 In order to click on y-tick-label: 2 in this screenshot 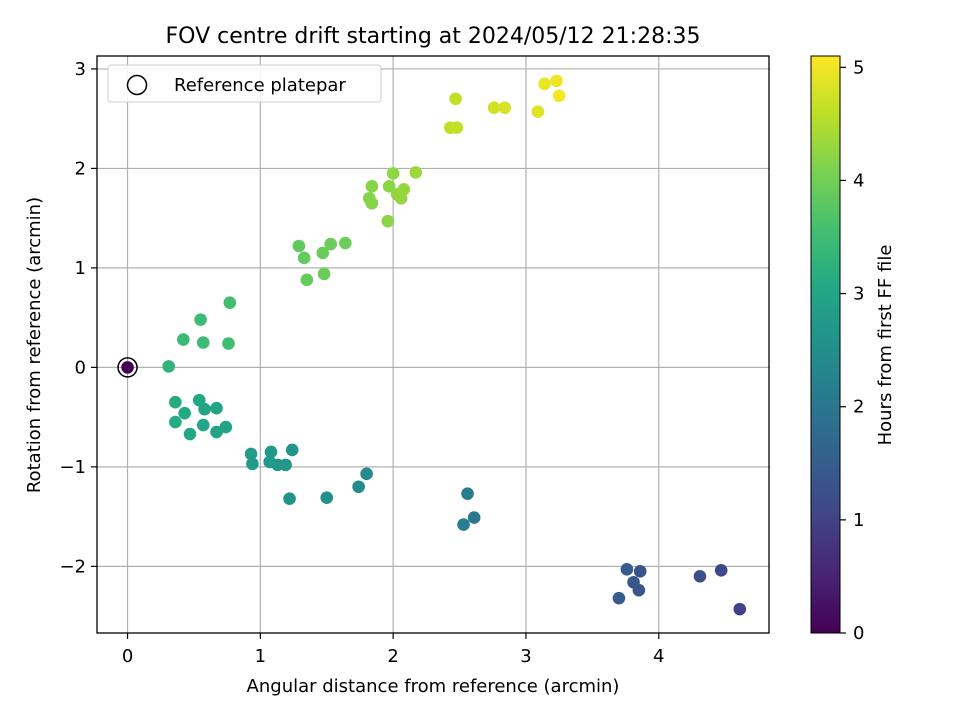, I will do `click(80, 168)`.